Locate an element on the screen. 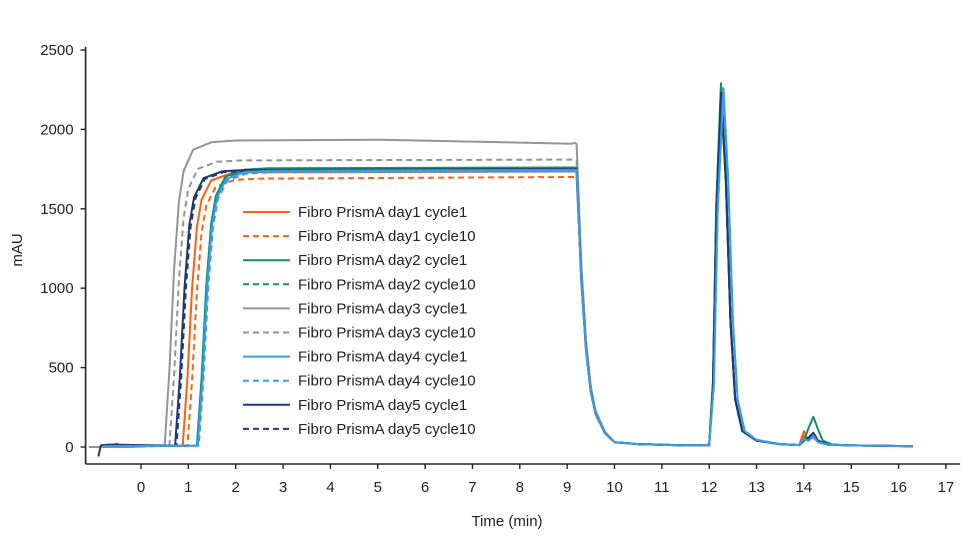  legend-label: Fibro PrismA day3 cycle1 is located at coordinates (382, 308).